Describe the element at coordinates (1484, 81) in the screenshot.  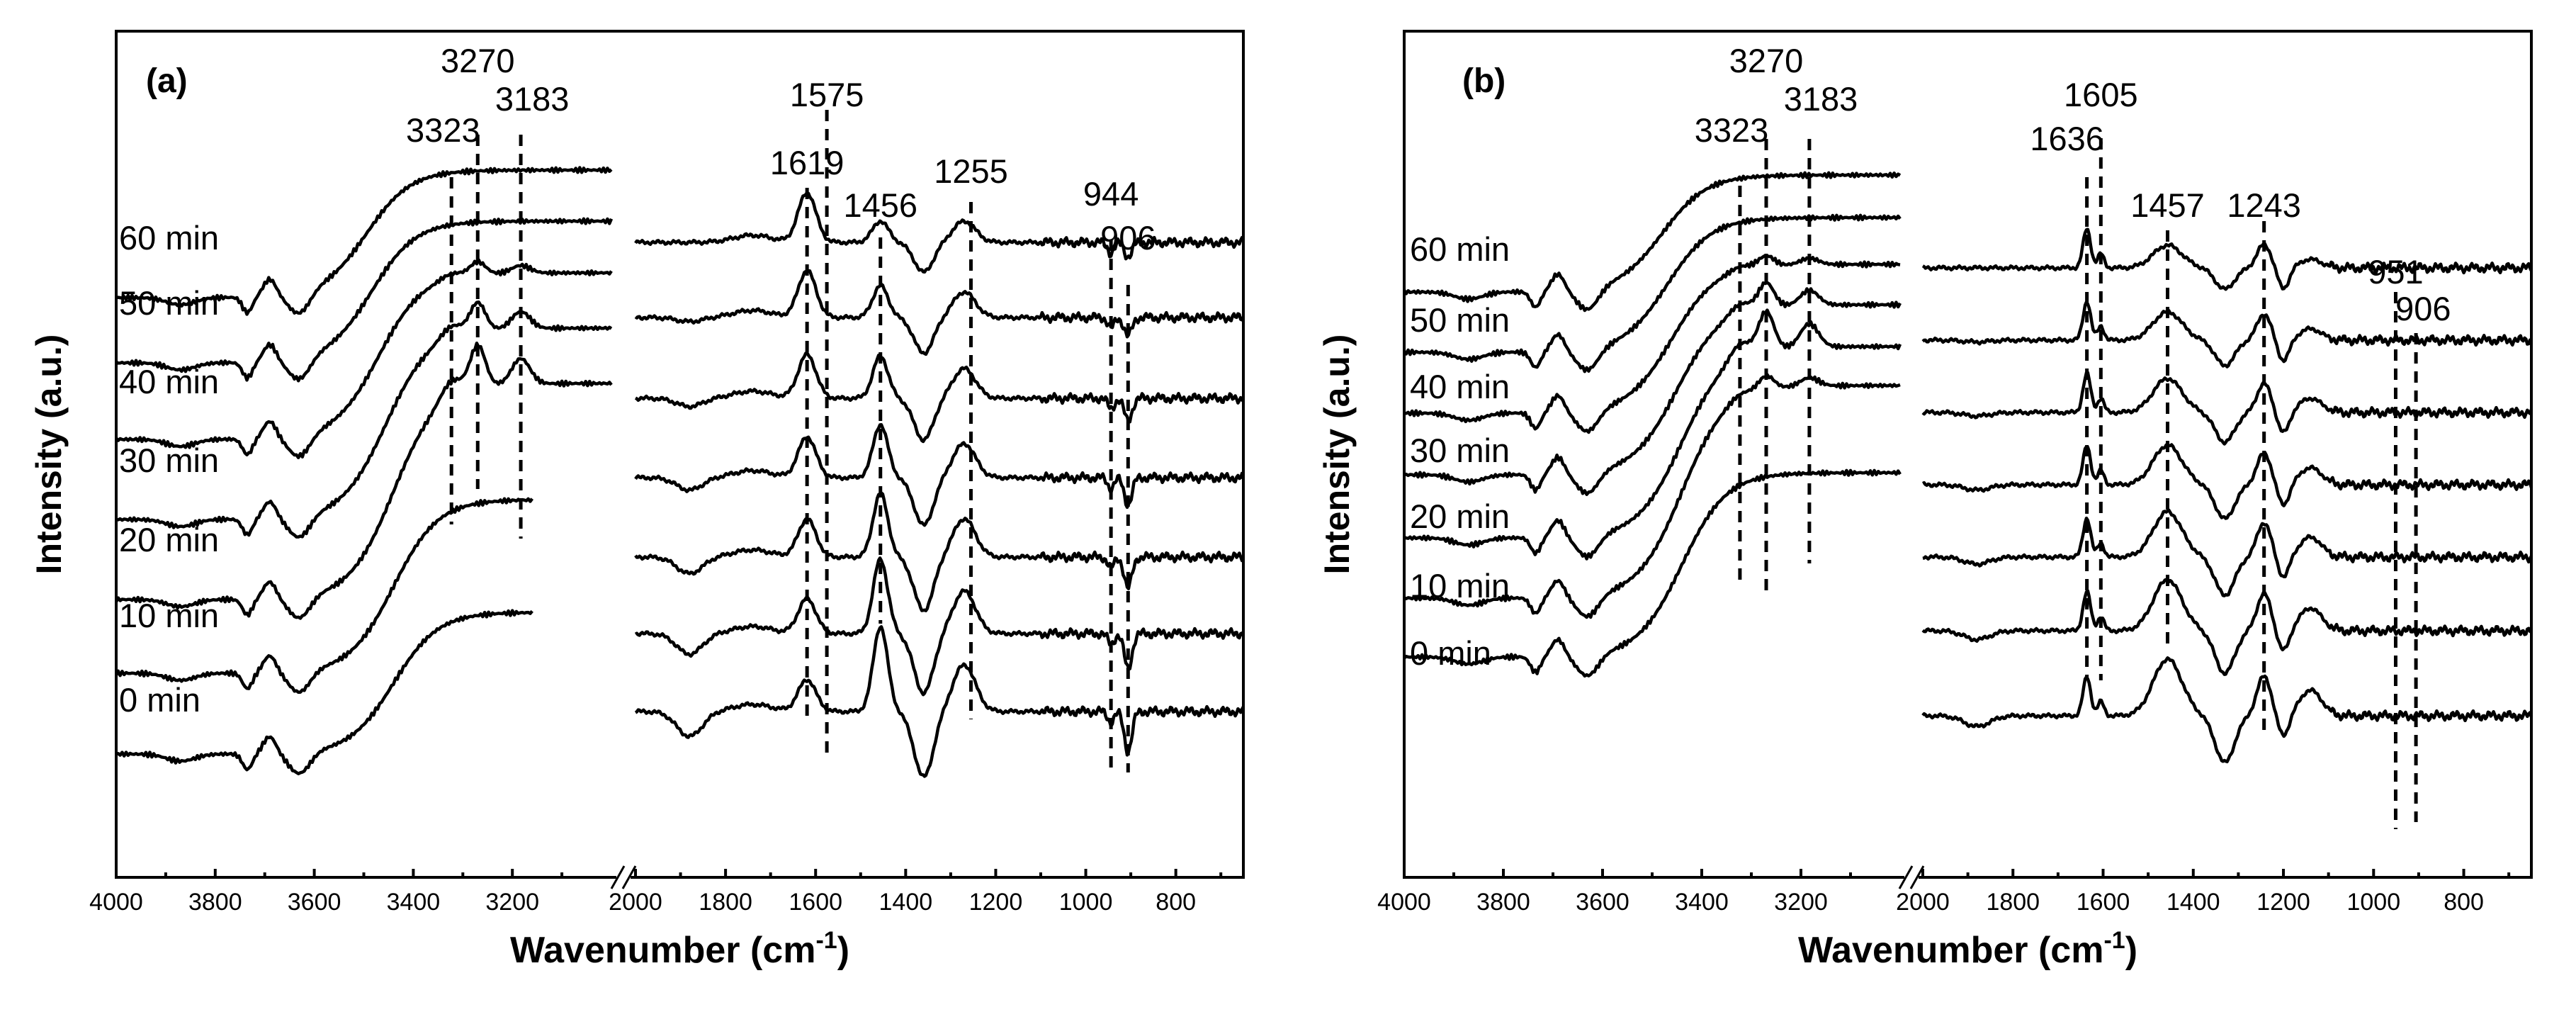
I see `panel-label: (b)` at that location.